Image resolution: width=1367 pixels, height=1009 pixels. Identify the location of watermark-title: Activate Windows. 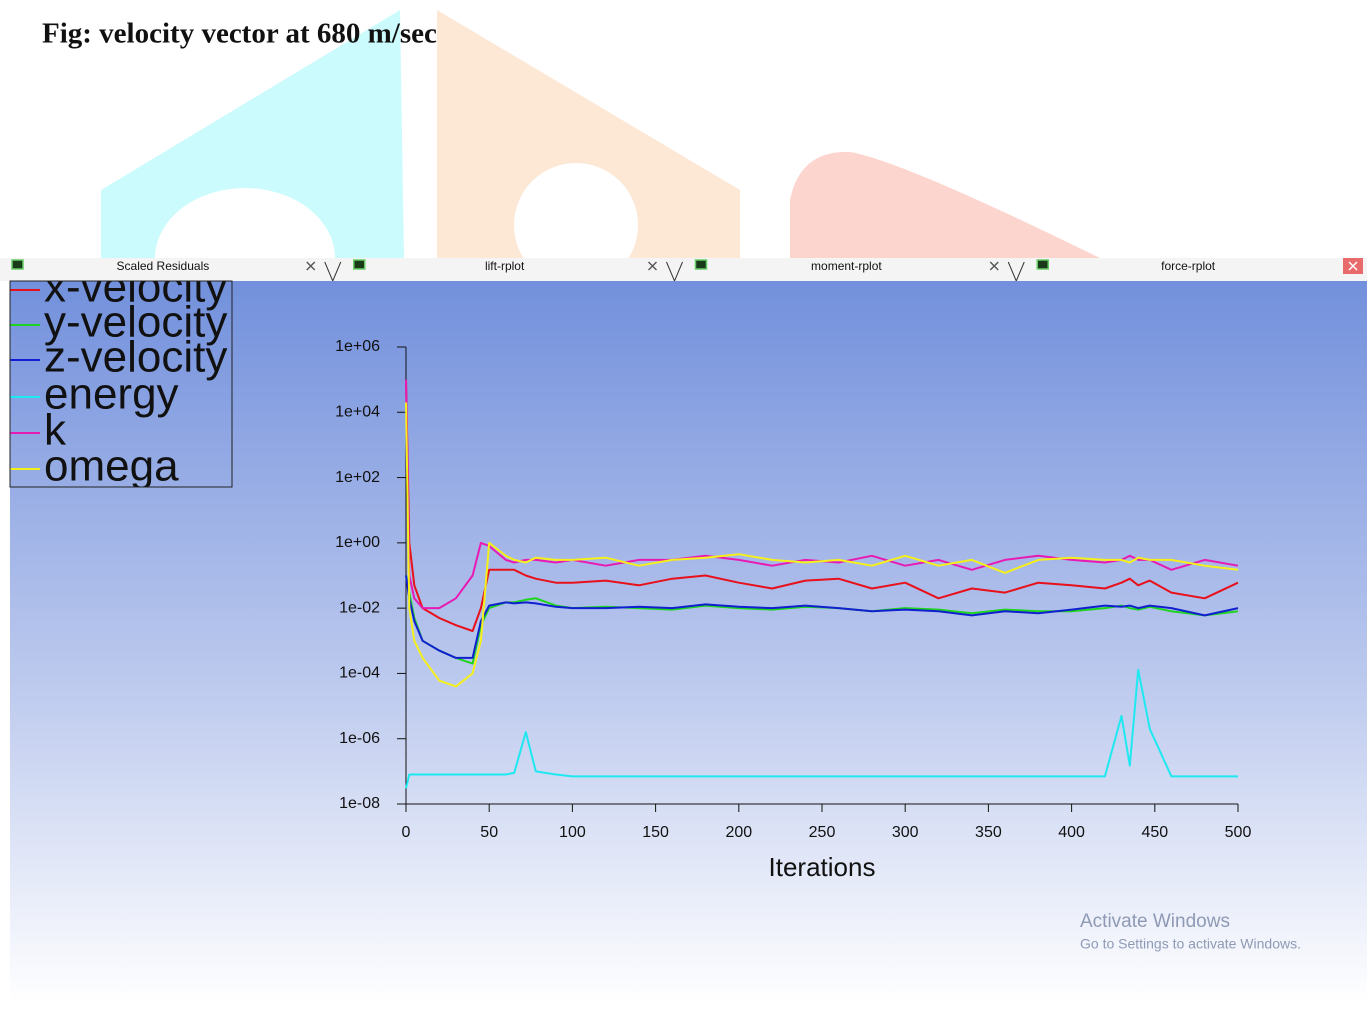
(1155, 921).